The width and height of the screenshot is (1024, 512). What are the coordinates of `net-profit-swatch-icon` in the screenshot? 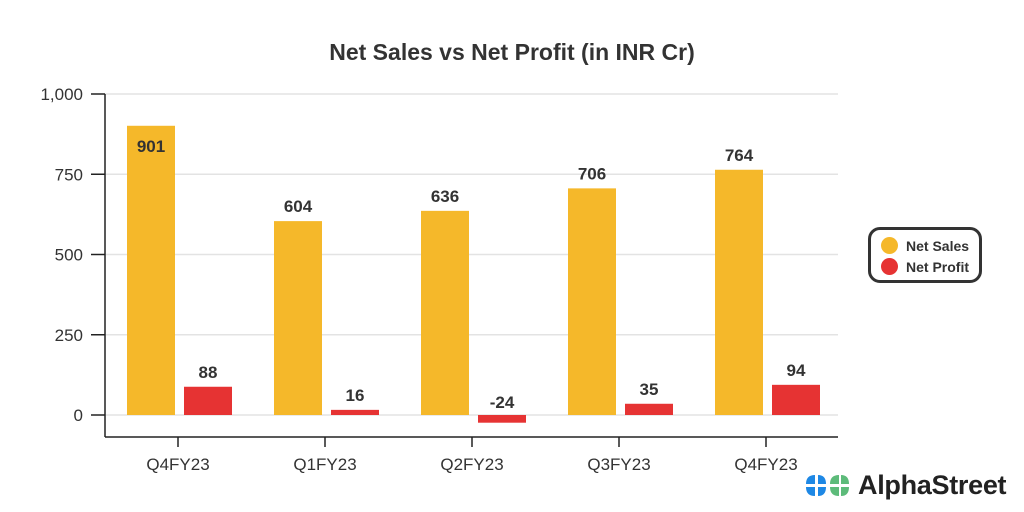 It's located at (889, 266).